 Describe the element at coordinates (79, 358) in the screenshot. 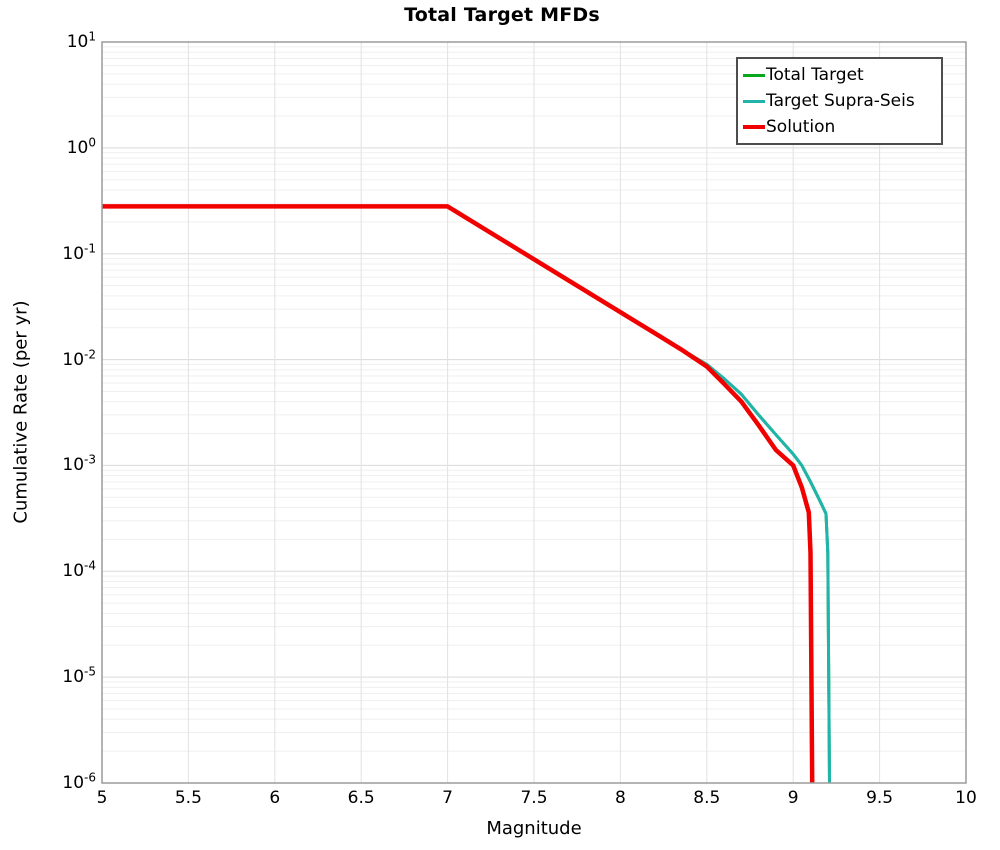

I see `y-tick-label: 10⁻²` at that location.